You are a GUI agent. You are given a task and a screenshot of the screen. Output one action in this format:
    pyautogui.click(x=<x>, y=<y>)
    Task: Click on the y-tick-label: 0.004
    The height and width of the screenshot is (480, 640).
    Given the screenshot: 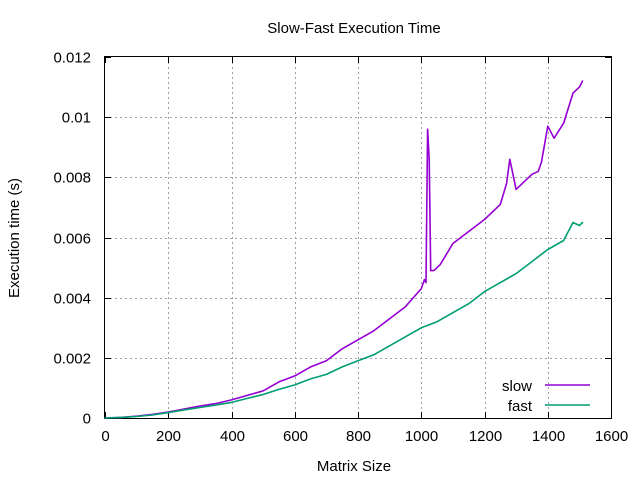 What is the action you would take?
    pyautogui.click(x=72, y=299)
    